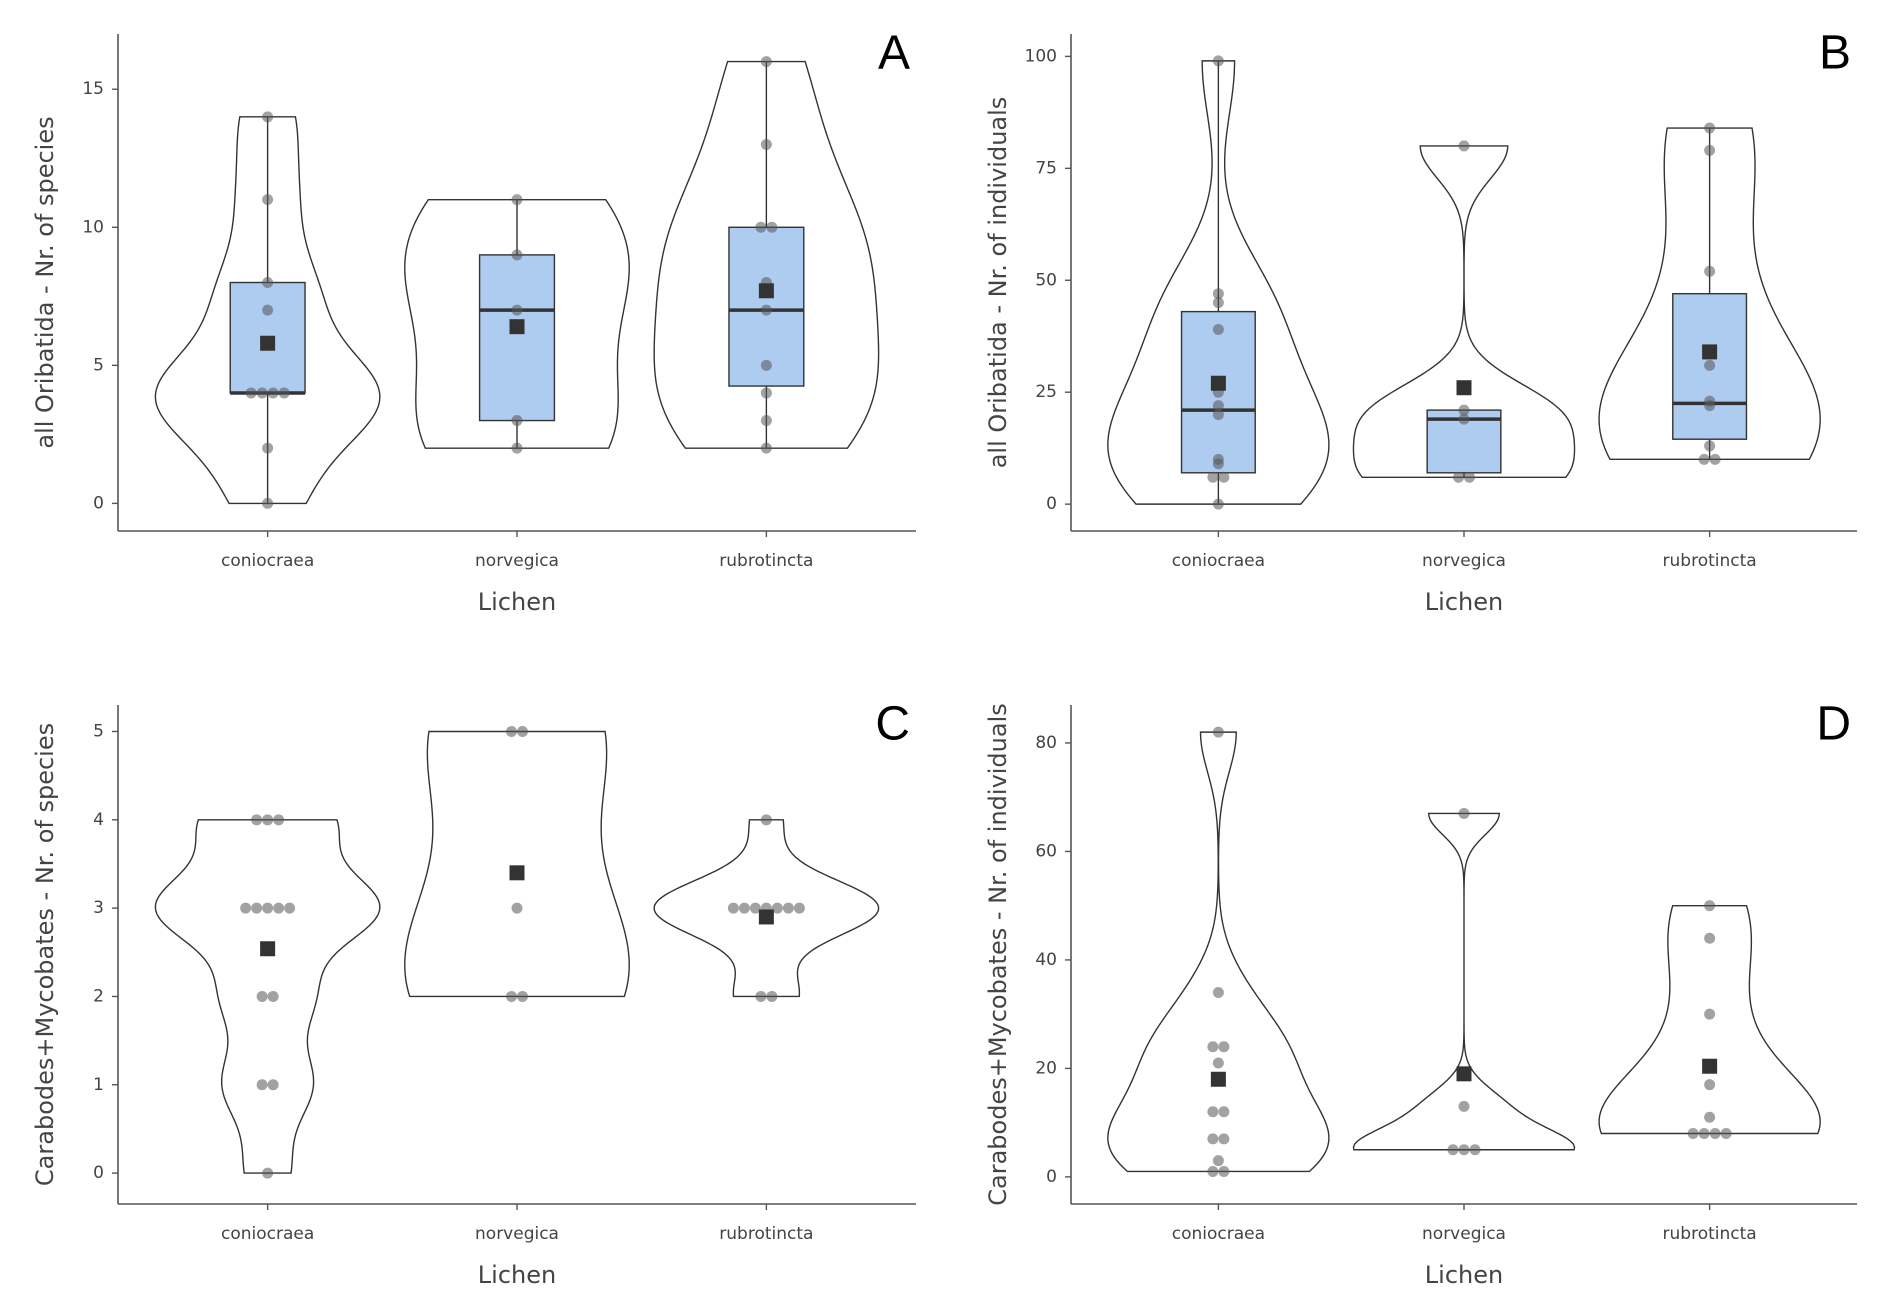 The height and width of the screenshot is (1305, 1890). What do you see at coordinates (1046, 851) in the screenshot?
I see `y-tick-label: 60` at bounding box center [1046, 851].